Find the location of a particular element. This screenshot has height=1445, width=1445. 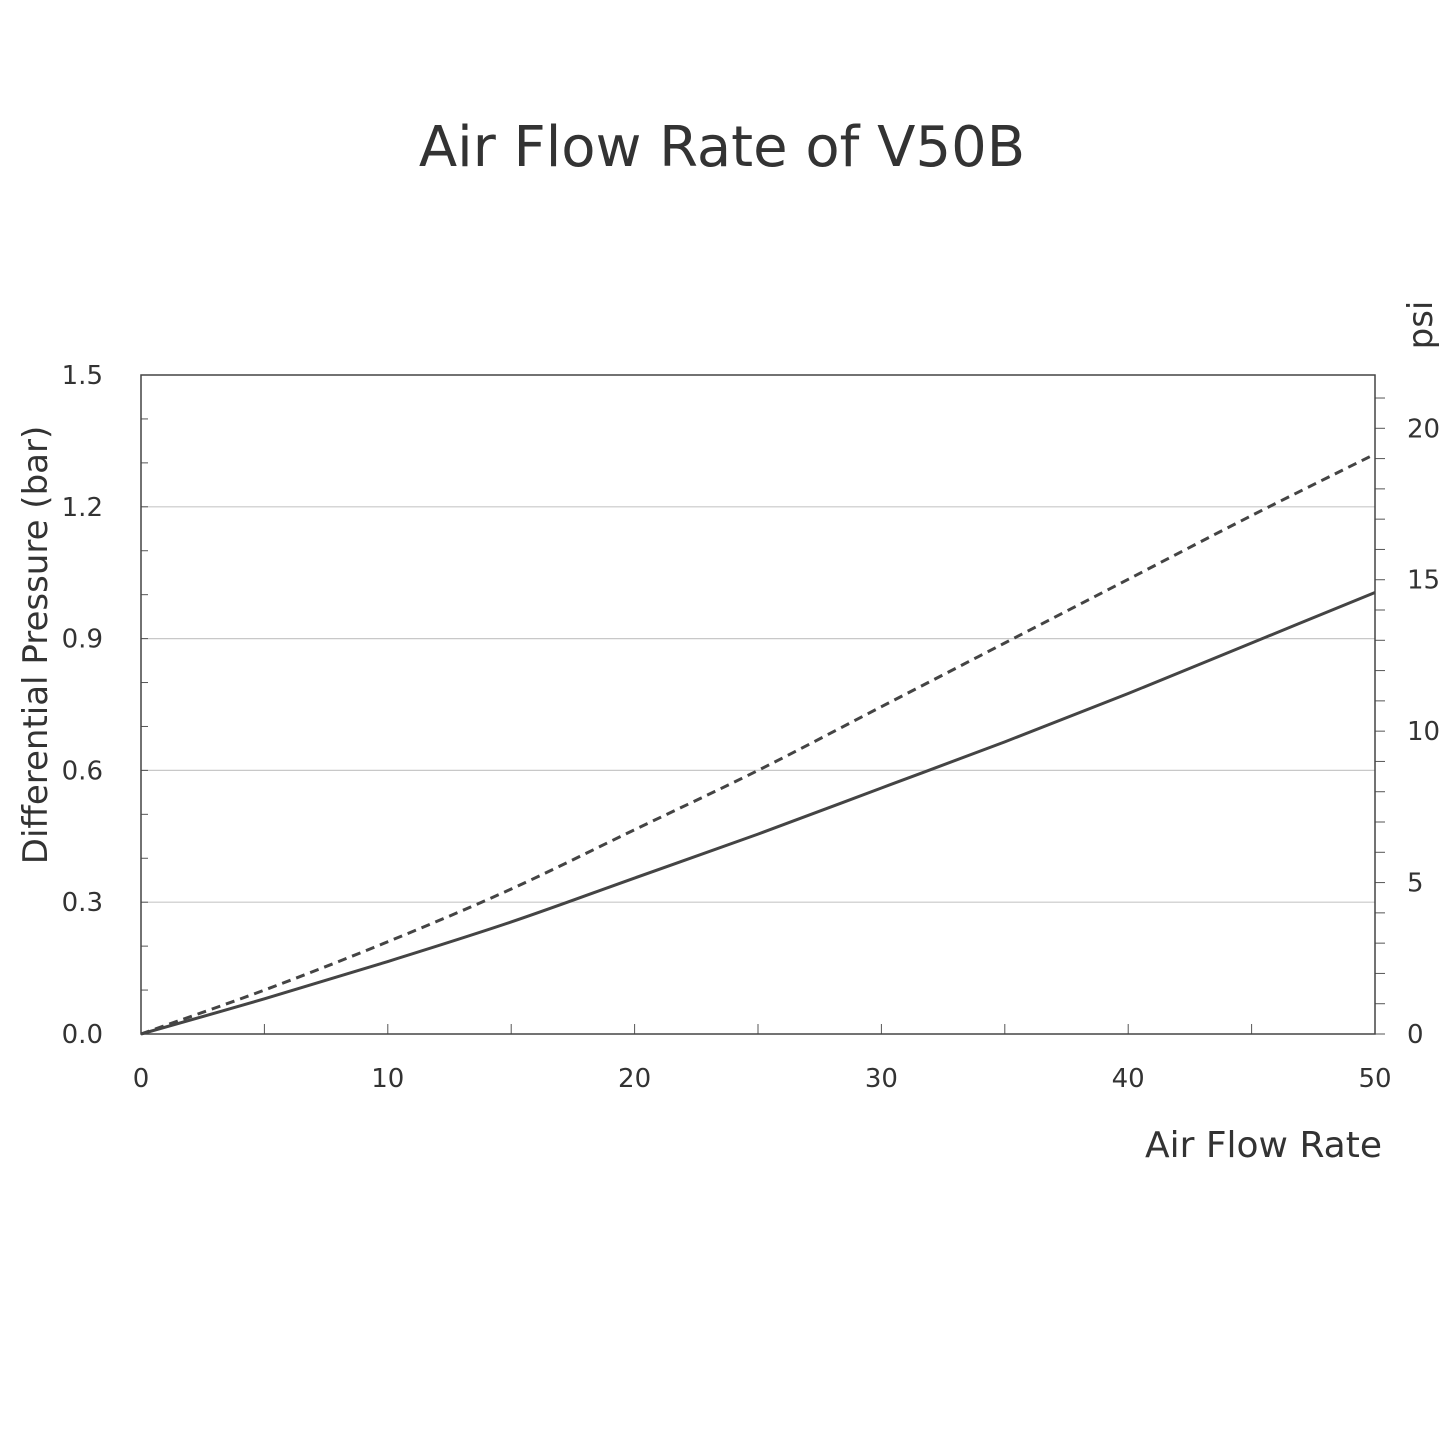

y2-axis-label: psi is located at coordinates (1421, 325).